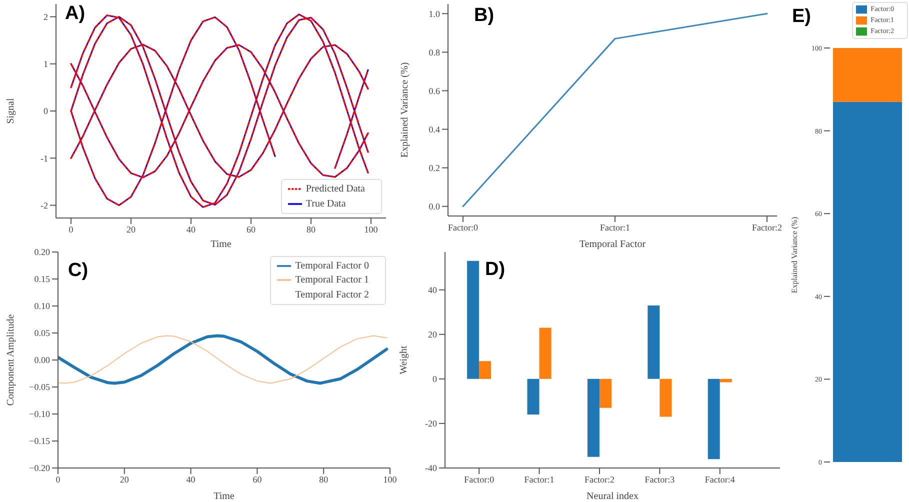  I want to click on y-tick-label: 20, so click(433, 335).